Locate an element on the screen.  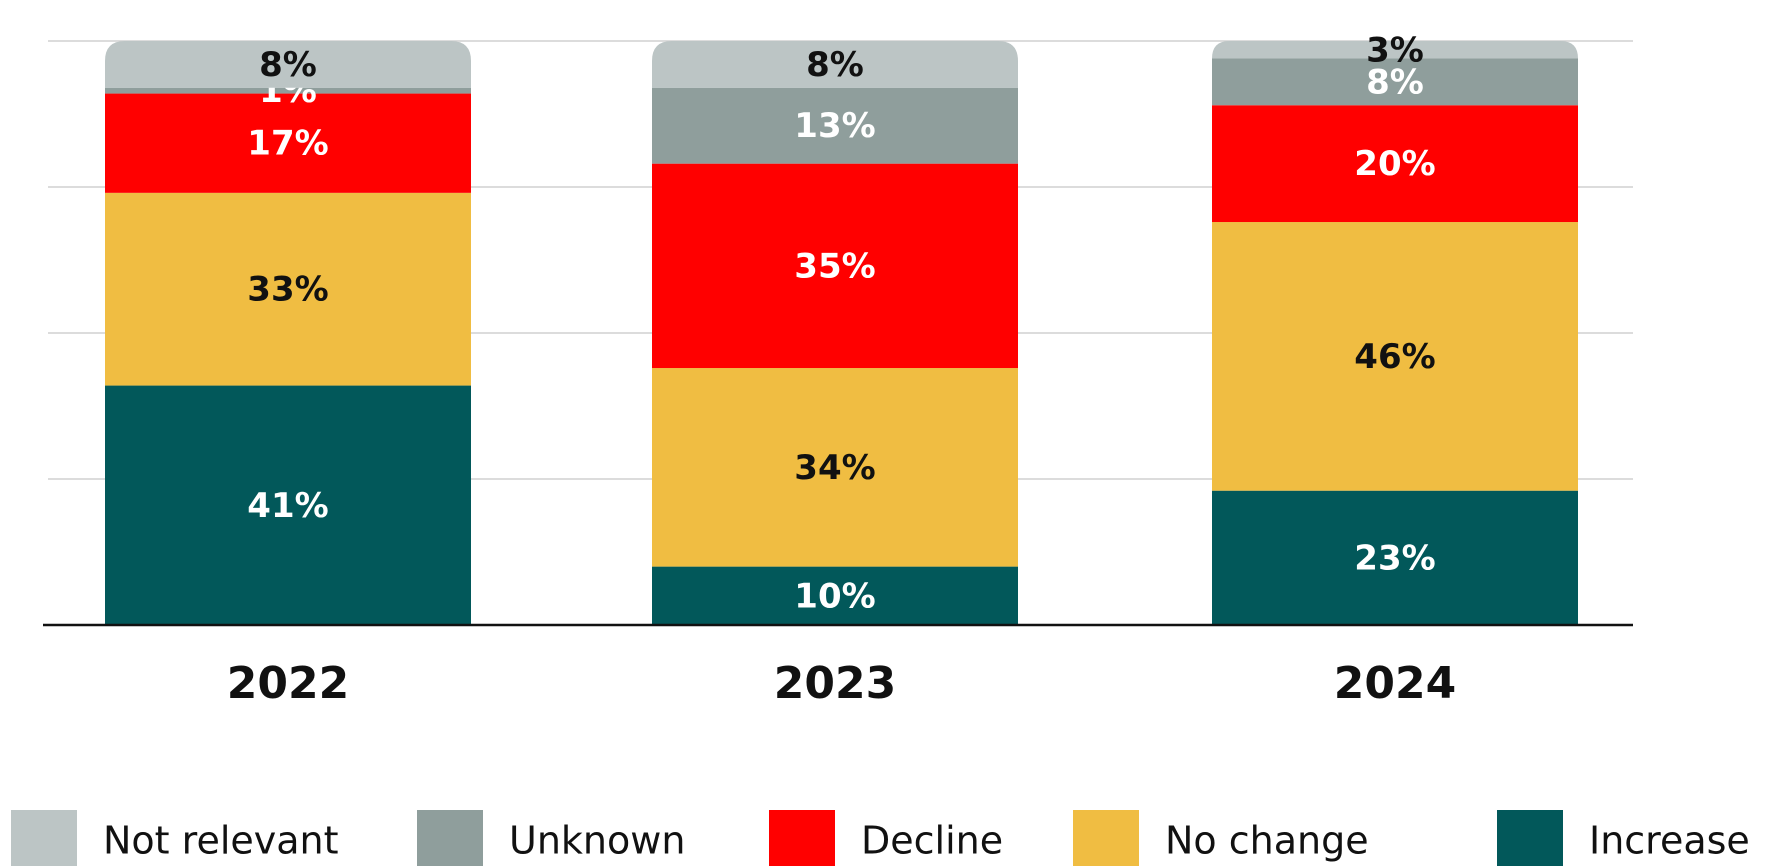
value-label: 46% is located at coordinates (1394, 357).